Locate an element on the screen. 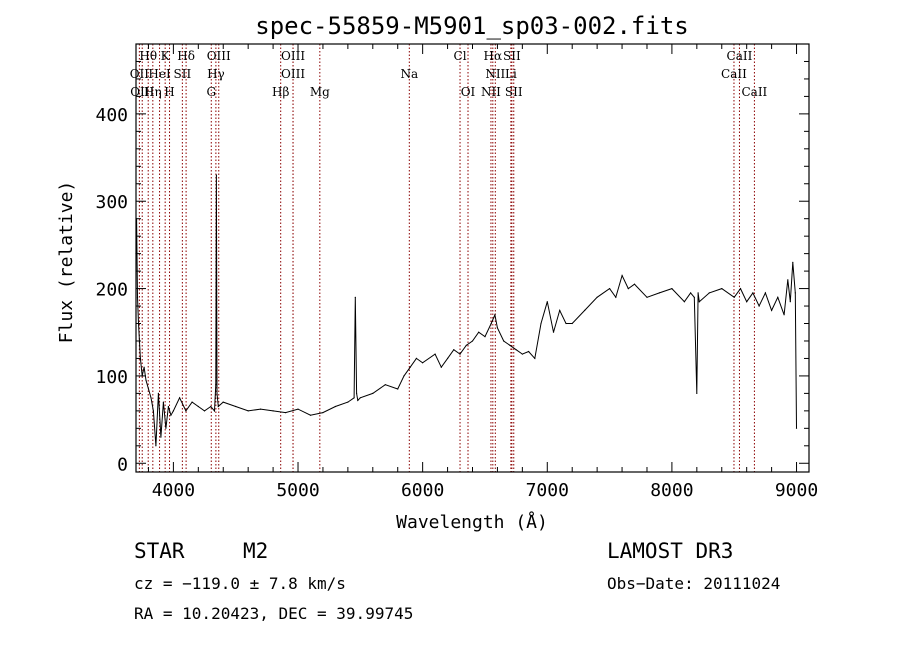  emission-line-label: G is located at coordinates (211, 92).